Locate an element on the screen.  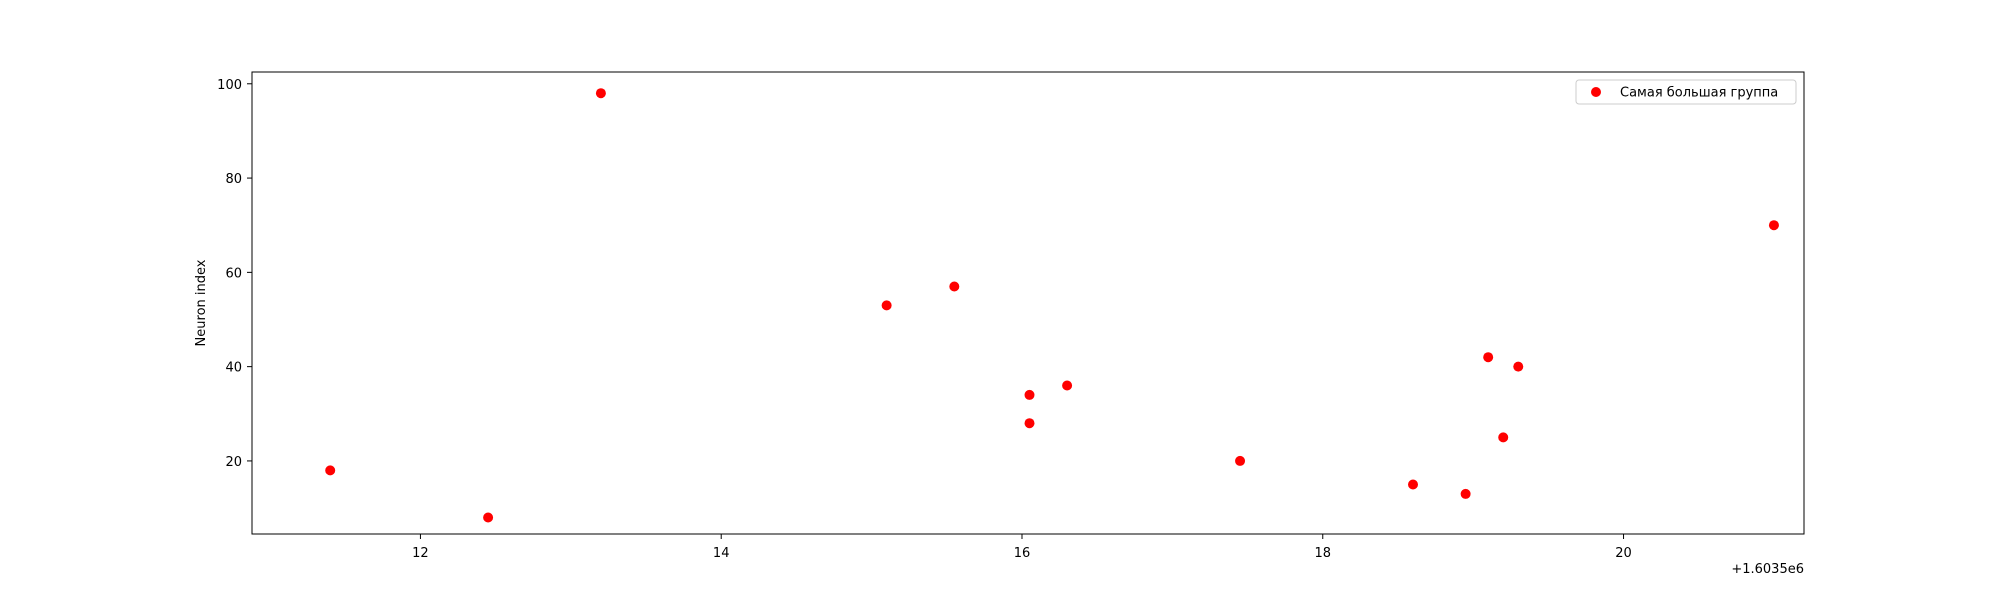
x-tick-label: 18 is located at coordinates (1322, 553).